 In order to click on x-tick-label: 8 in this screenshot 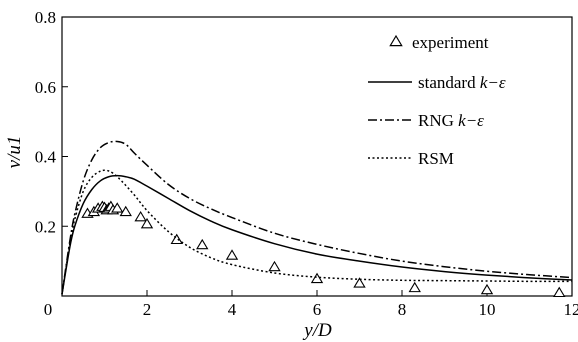, I will do `click(402, 309)`.